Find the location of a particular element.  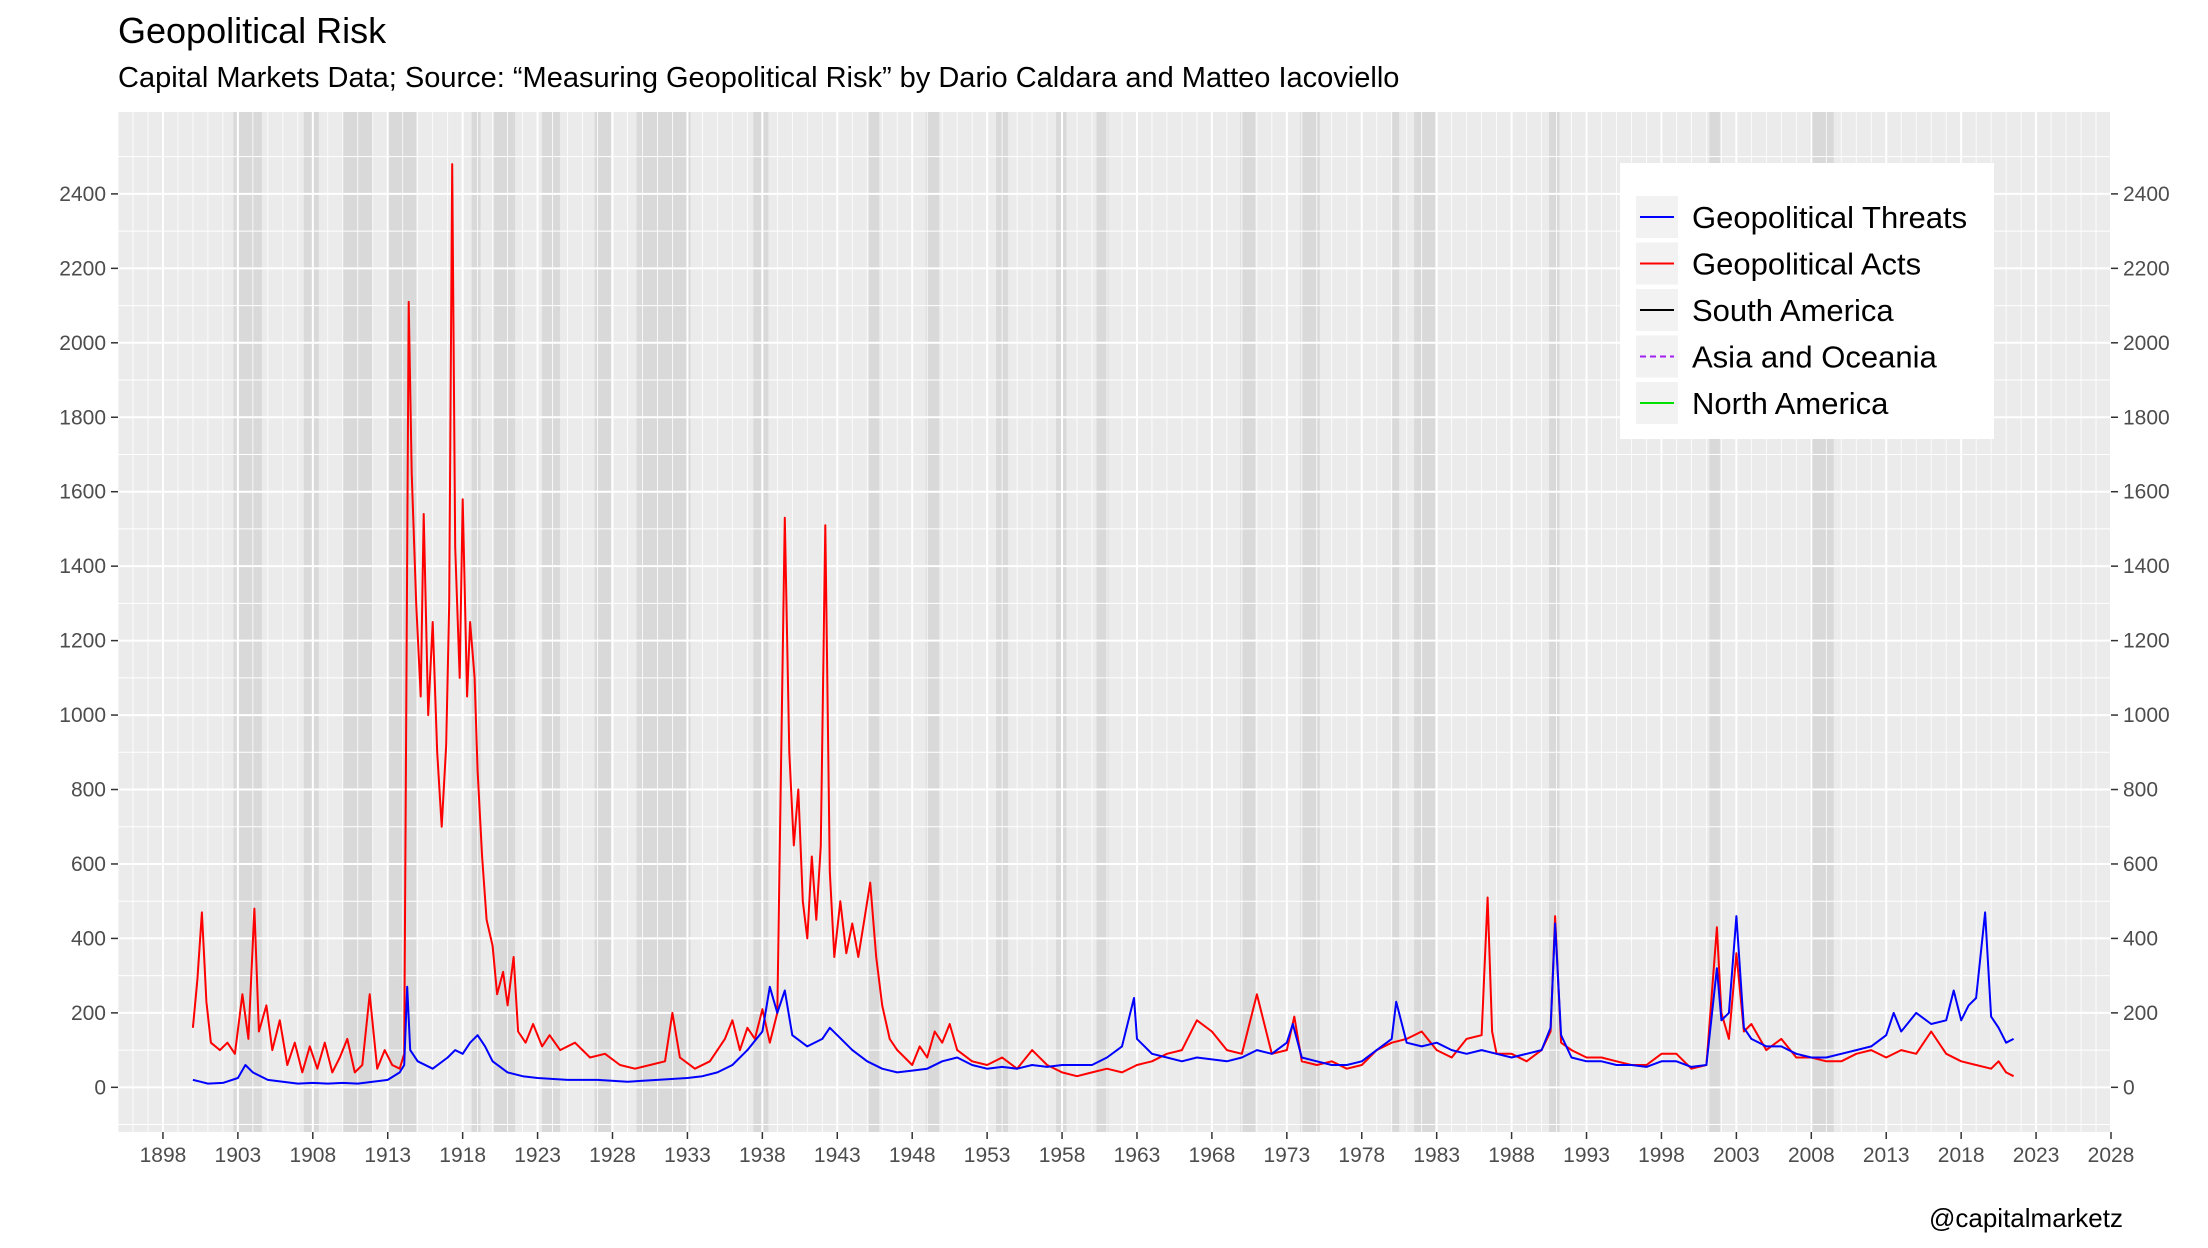

x-tick-label: 2028 is located at coordinates (2111, 1155).